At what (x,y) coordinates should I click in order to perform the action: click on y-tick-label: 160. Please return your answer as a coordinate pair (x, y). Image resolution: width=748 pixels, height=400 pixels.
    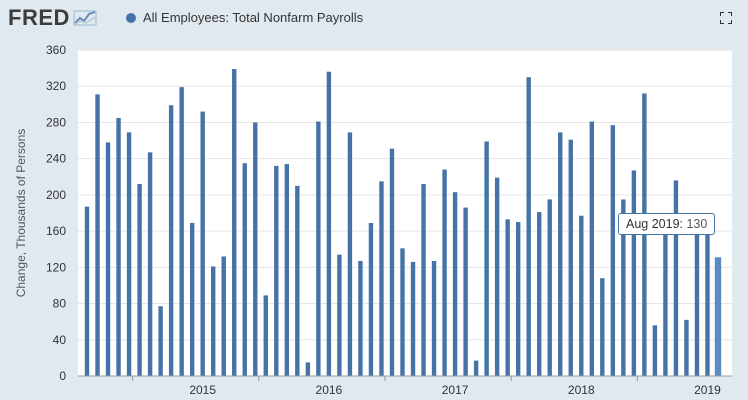
    Looking at the image, I should click on (56, 231).